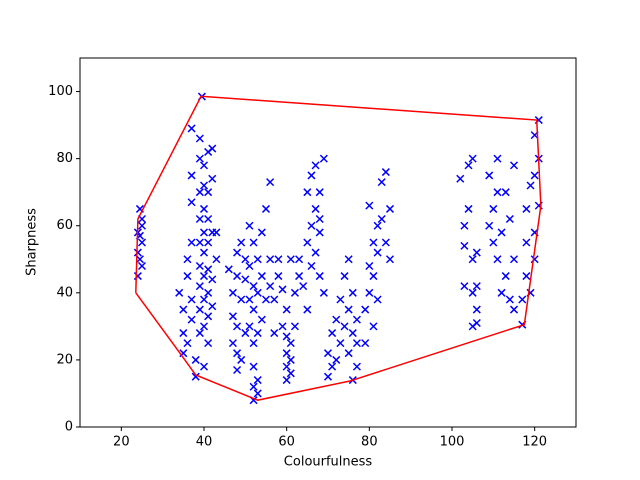 The image size is (640, 480). What do you see at coordinates (204, 442) in the screenshot?
I see `x-tick-label: 40` at bounding box center [204, 442].